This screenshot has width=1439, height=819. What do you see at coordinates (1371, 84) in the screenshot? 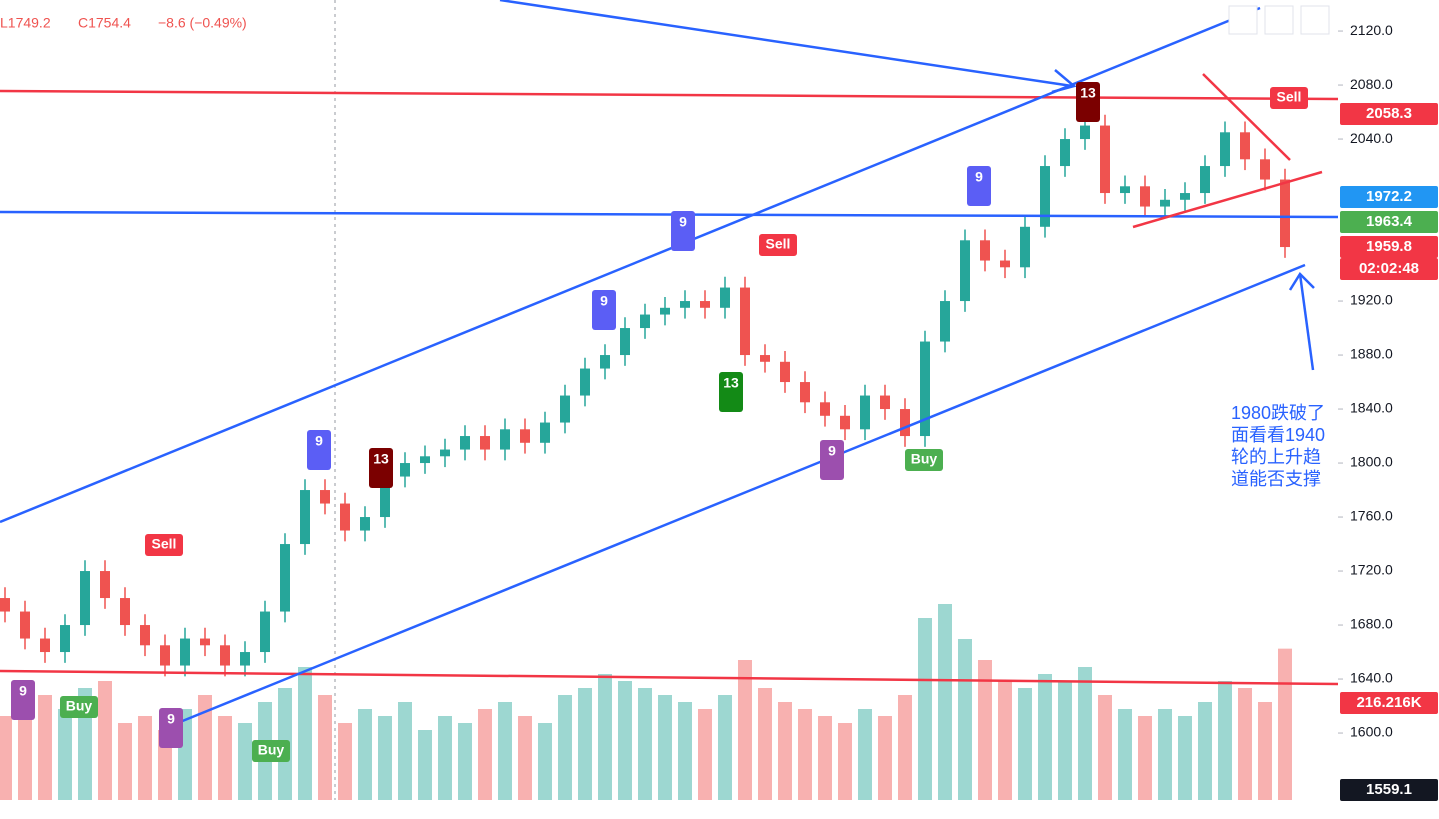
I see `y-tick-label: 2080.0` at bounding box center [1371, 84].